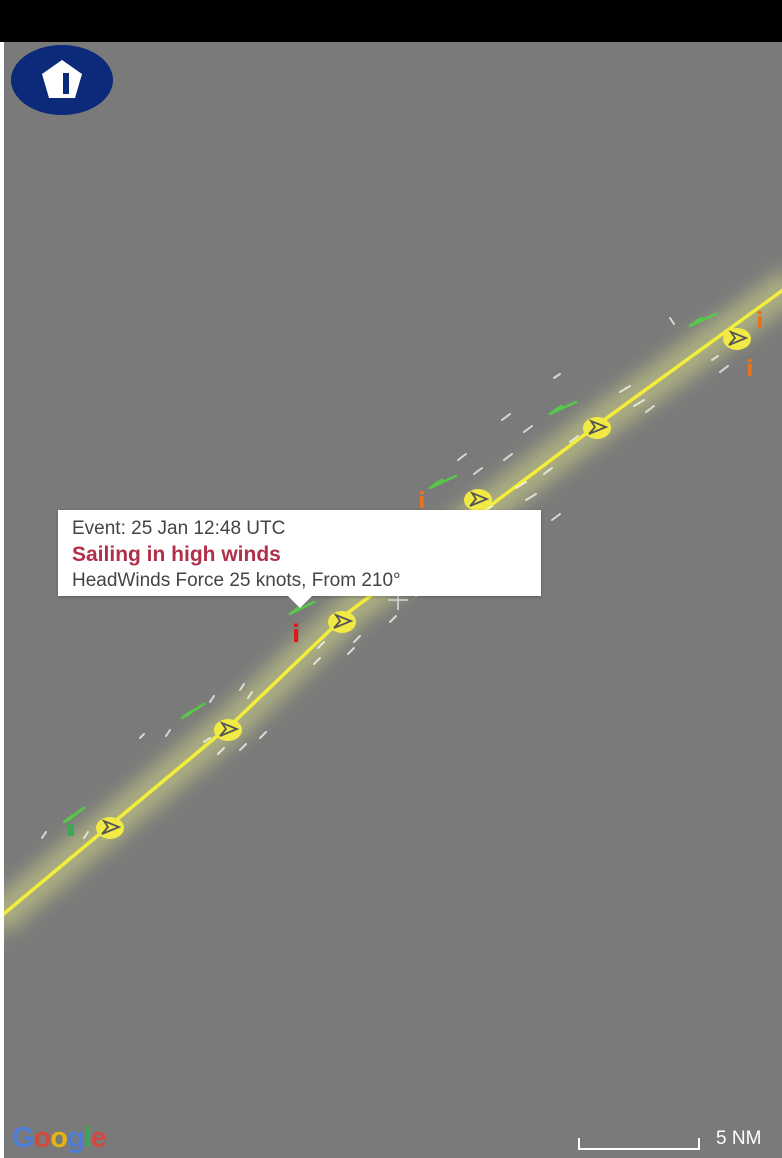  I want to click on status-bar, so click(391, 21).